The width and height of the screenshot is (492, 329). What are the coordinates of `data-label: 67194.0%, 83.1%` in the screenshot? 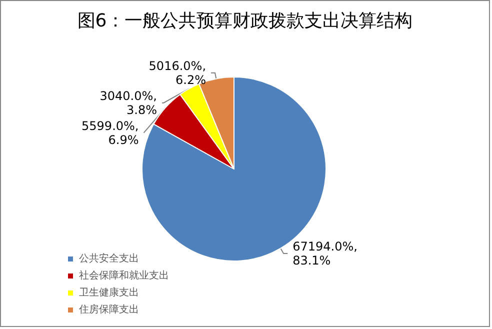 It's located at (325, 254).